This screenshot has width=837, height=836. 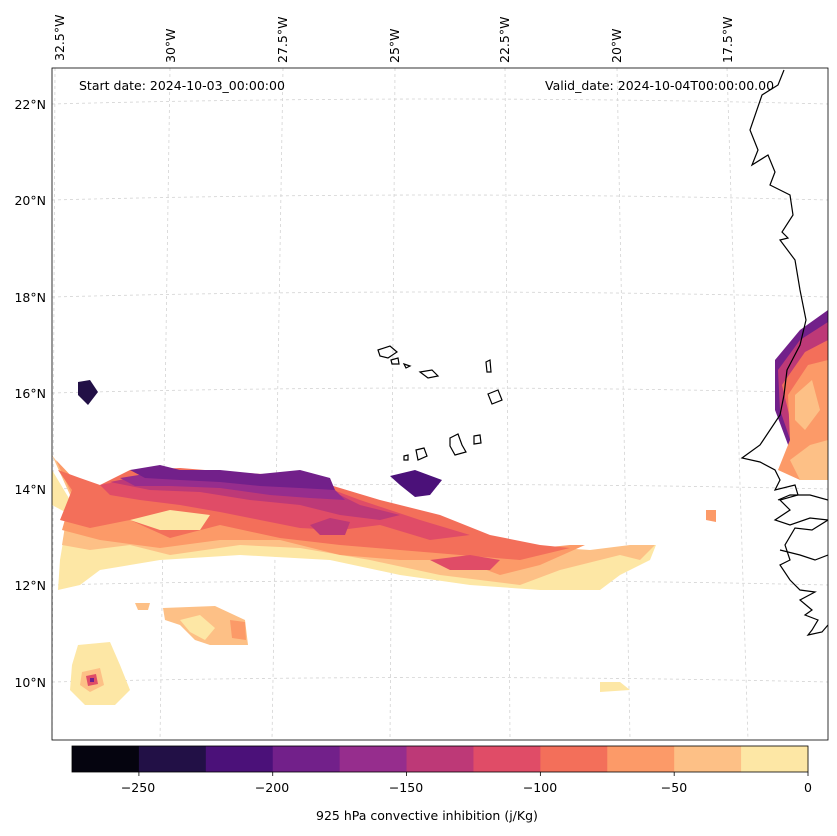 I want to click on coastline-guinea, so click(x=803, y=555).